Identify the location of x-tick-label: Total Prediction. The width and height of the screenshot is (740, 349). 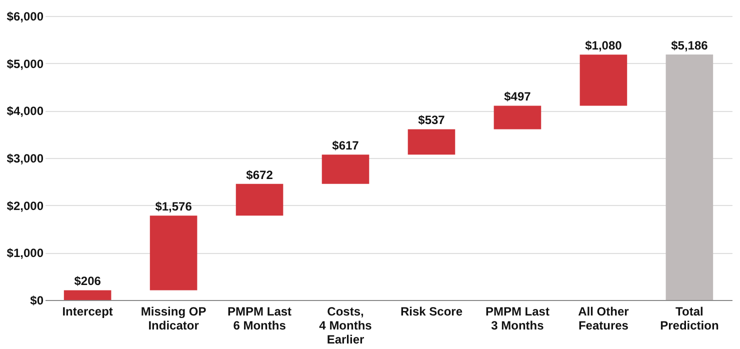
(689, 318).